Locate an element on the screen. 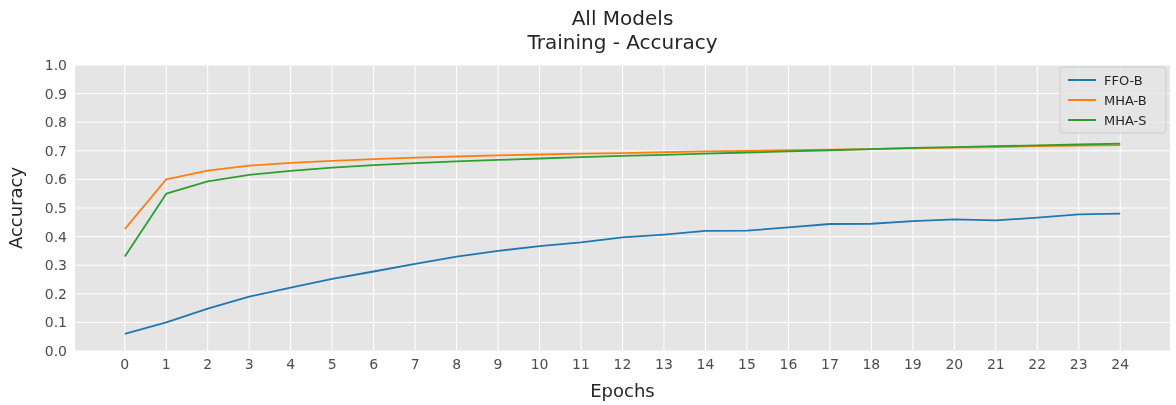  y-tick-label: 0.5 is located at coordinates (55, 207).